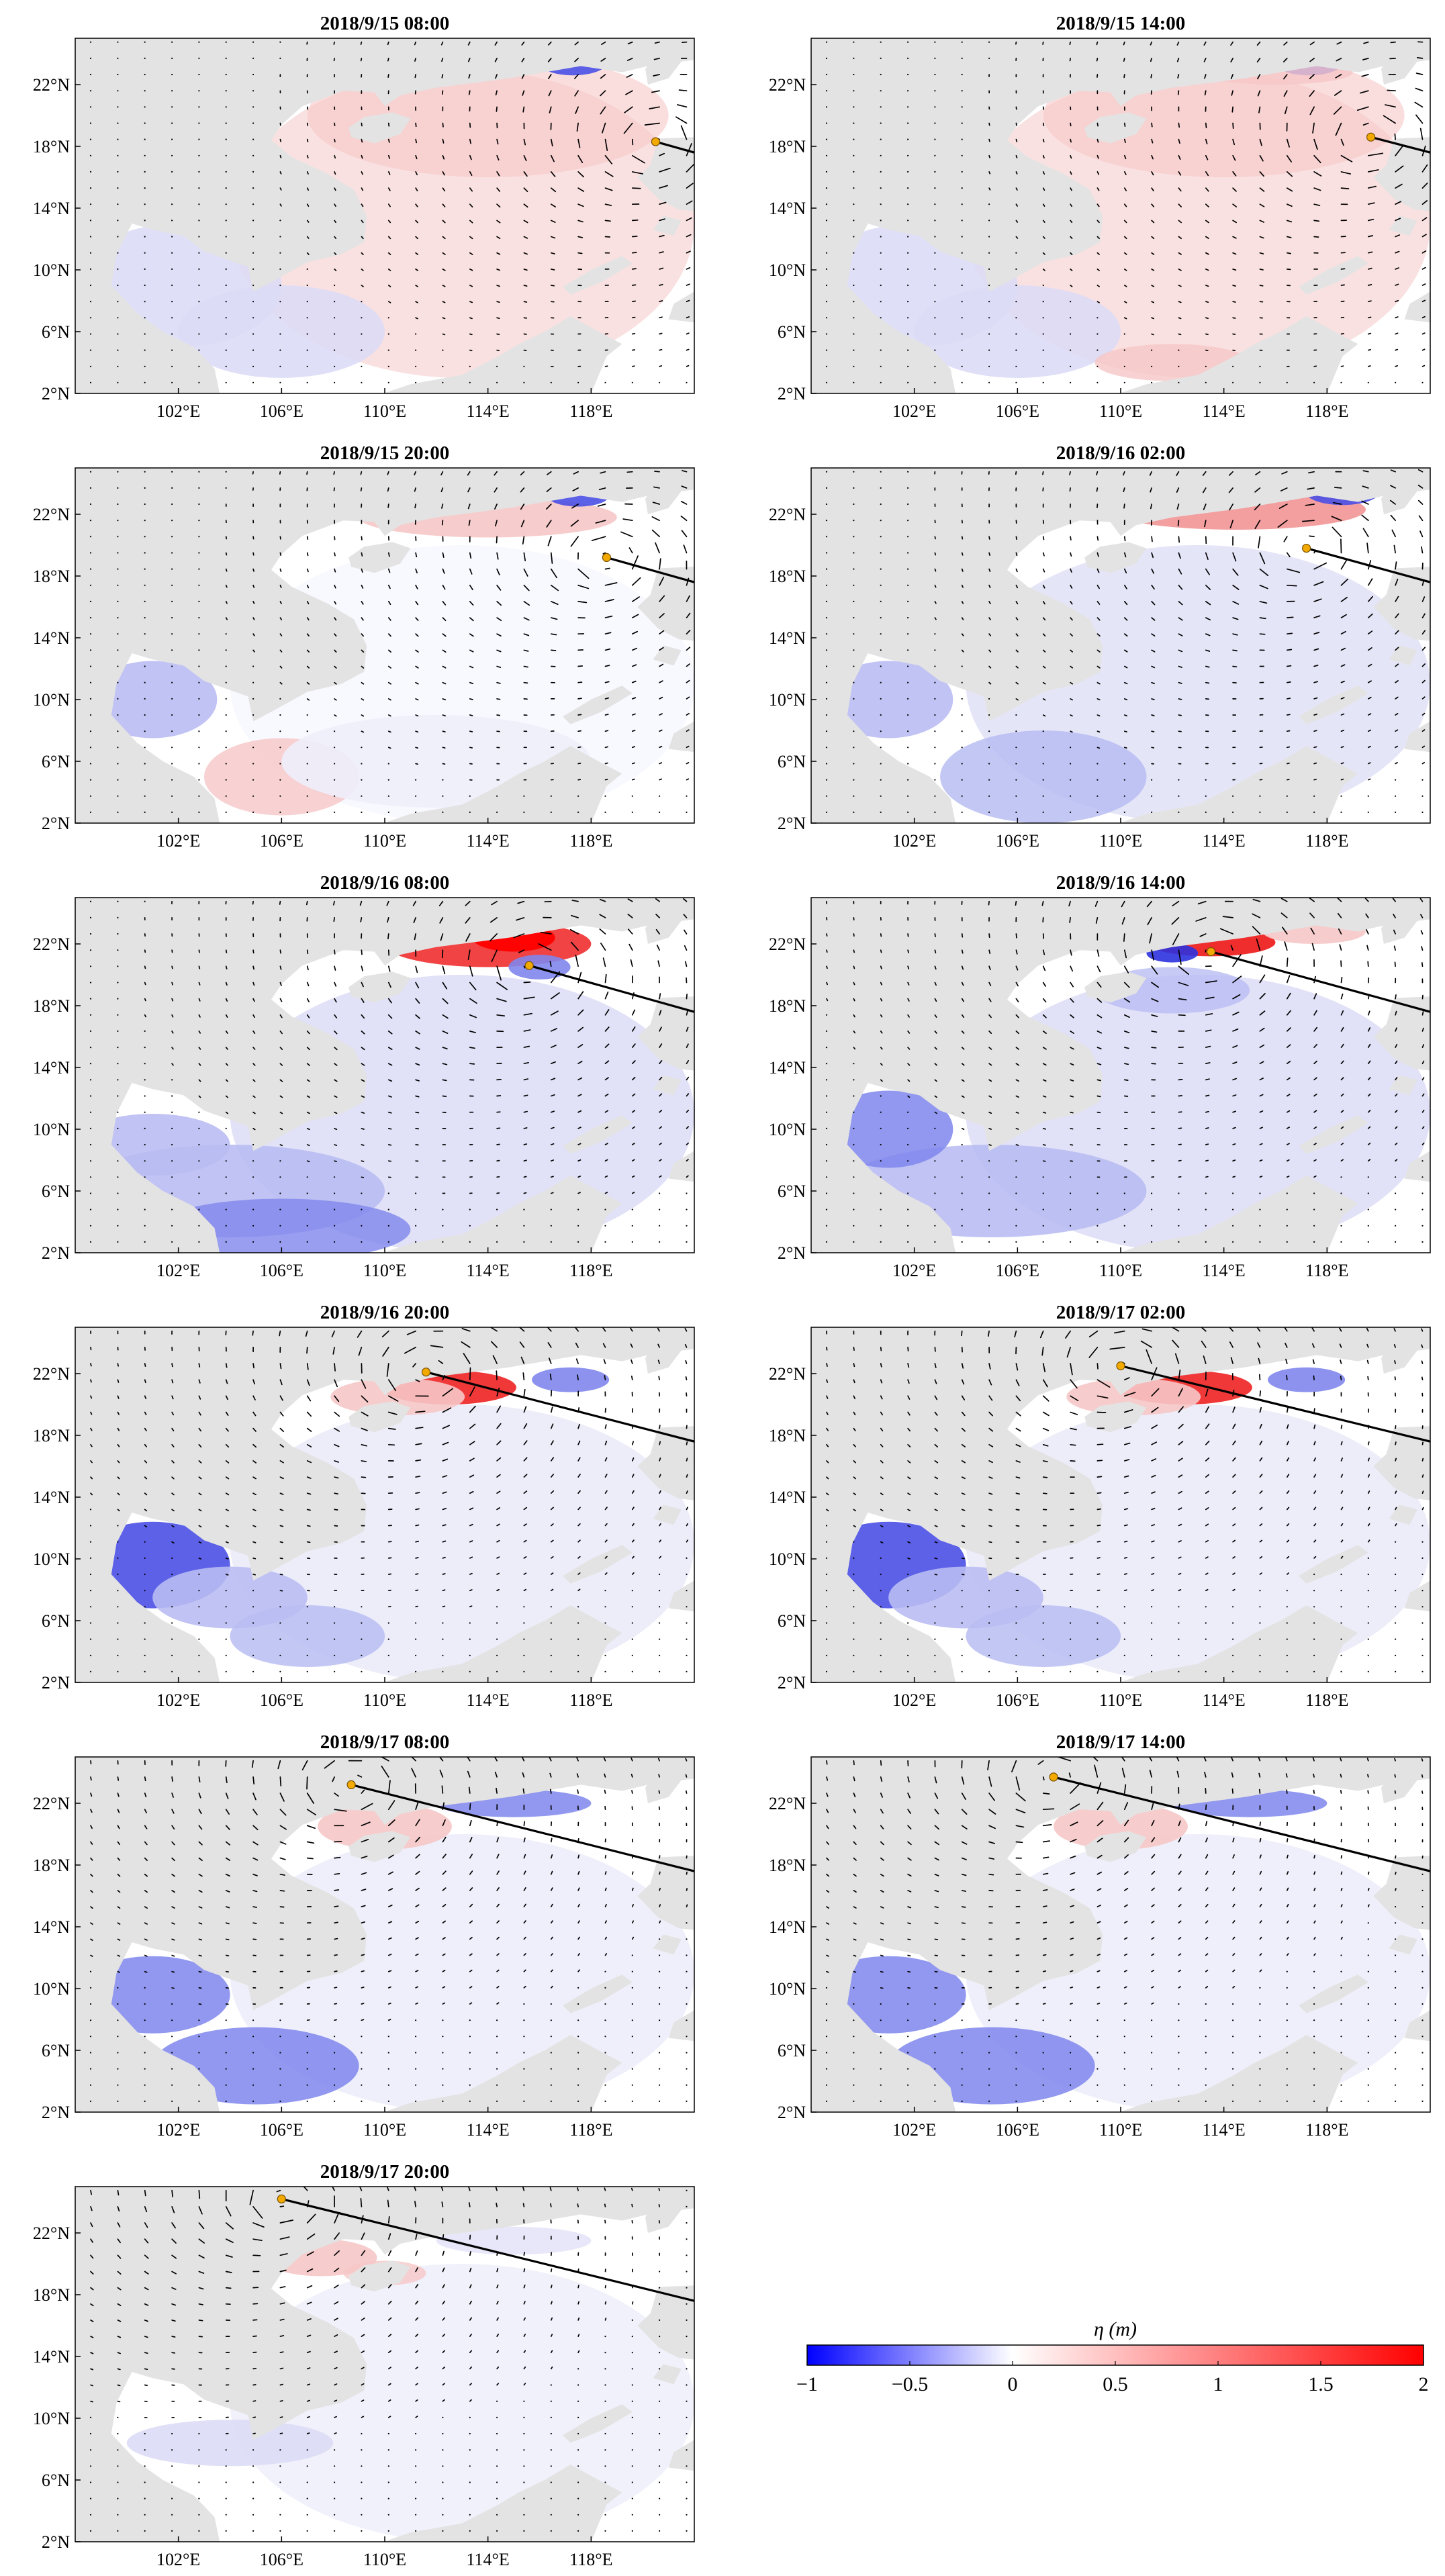 The image size is (1445, 2576). What do you see at coordinates (1121, 24) in the screenshot?
I see `panel-title: 2018/9/15 14:00` at bounding box center [1121, 24].